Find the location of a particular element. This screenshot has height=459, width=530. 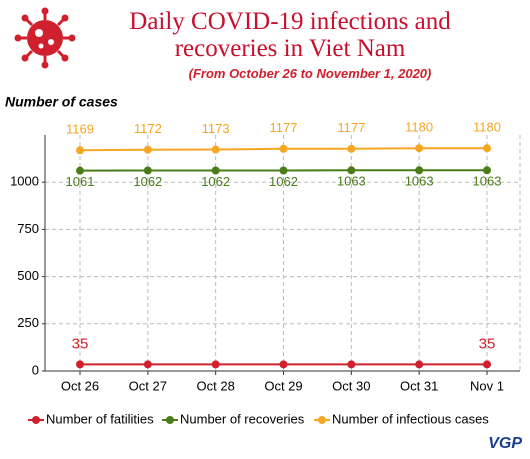

x-tick-label: Oct 26 is located at coordinates (80, 385).